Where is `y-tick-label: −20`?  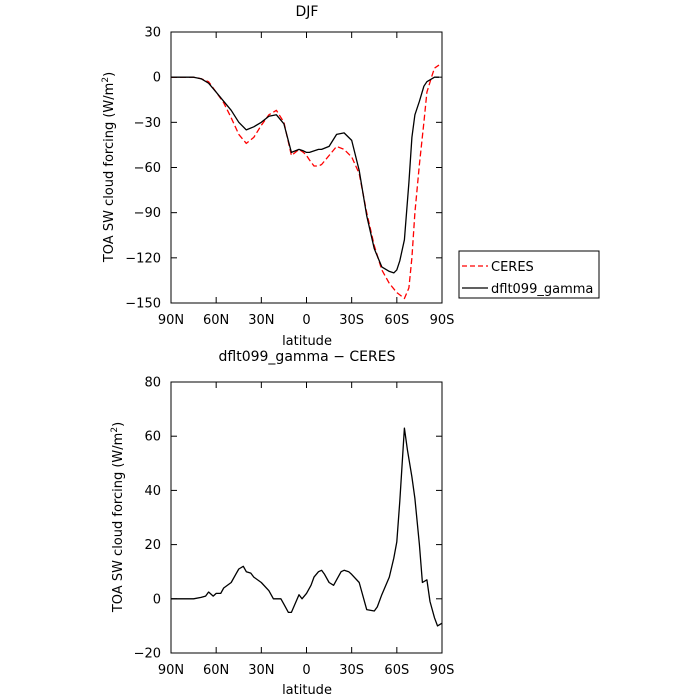
y-tick-label: −20 is located at coordinates (147, 654).